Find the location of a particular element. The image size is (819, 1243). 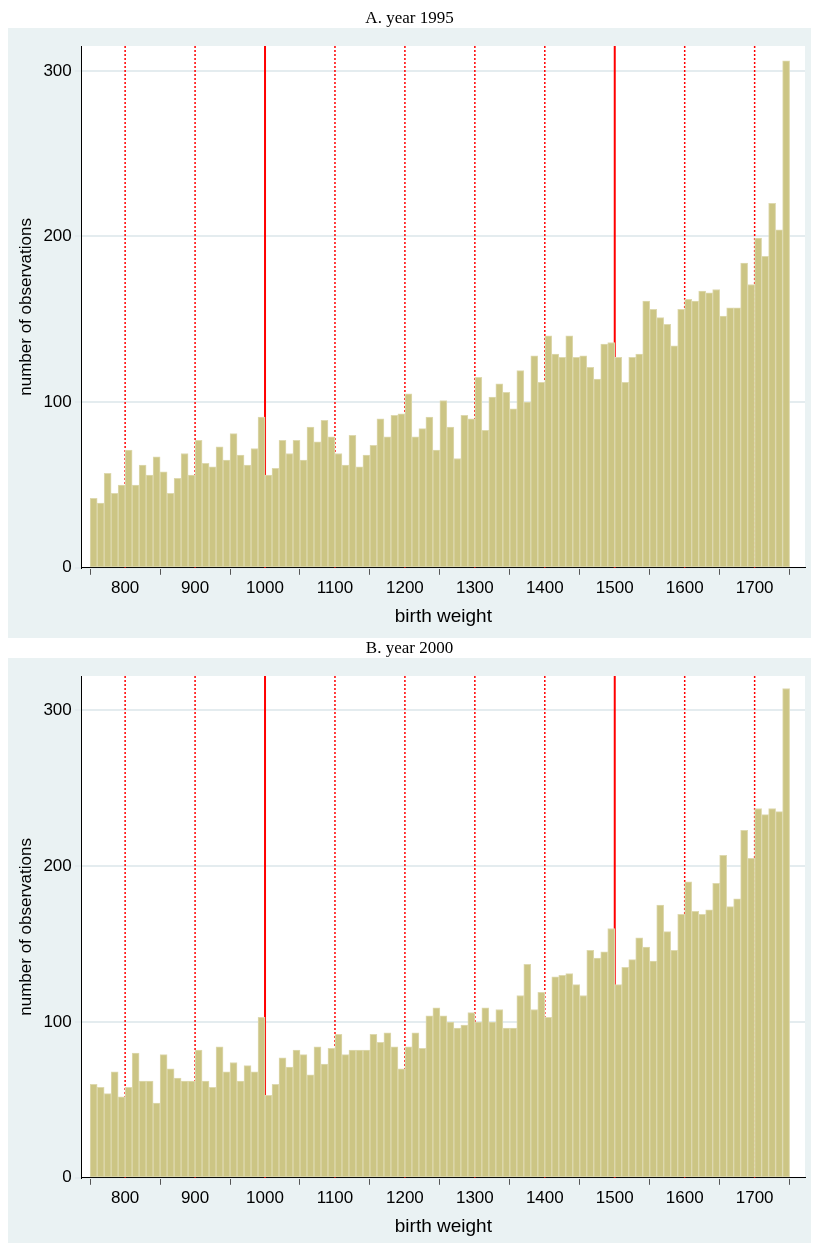

chart-title: B. year 2000 is located at coordinates (409, 648).